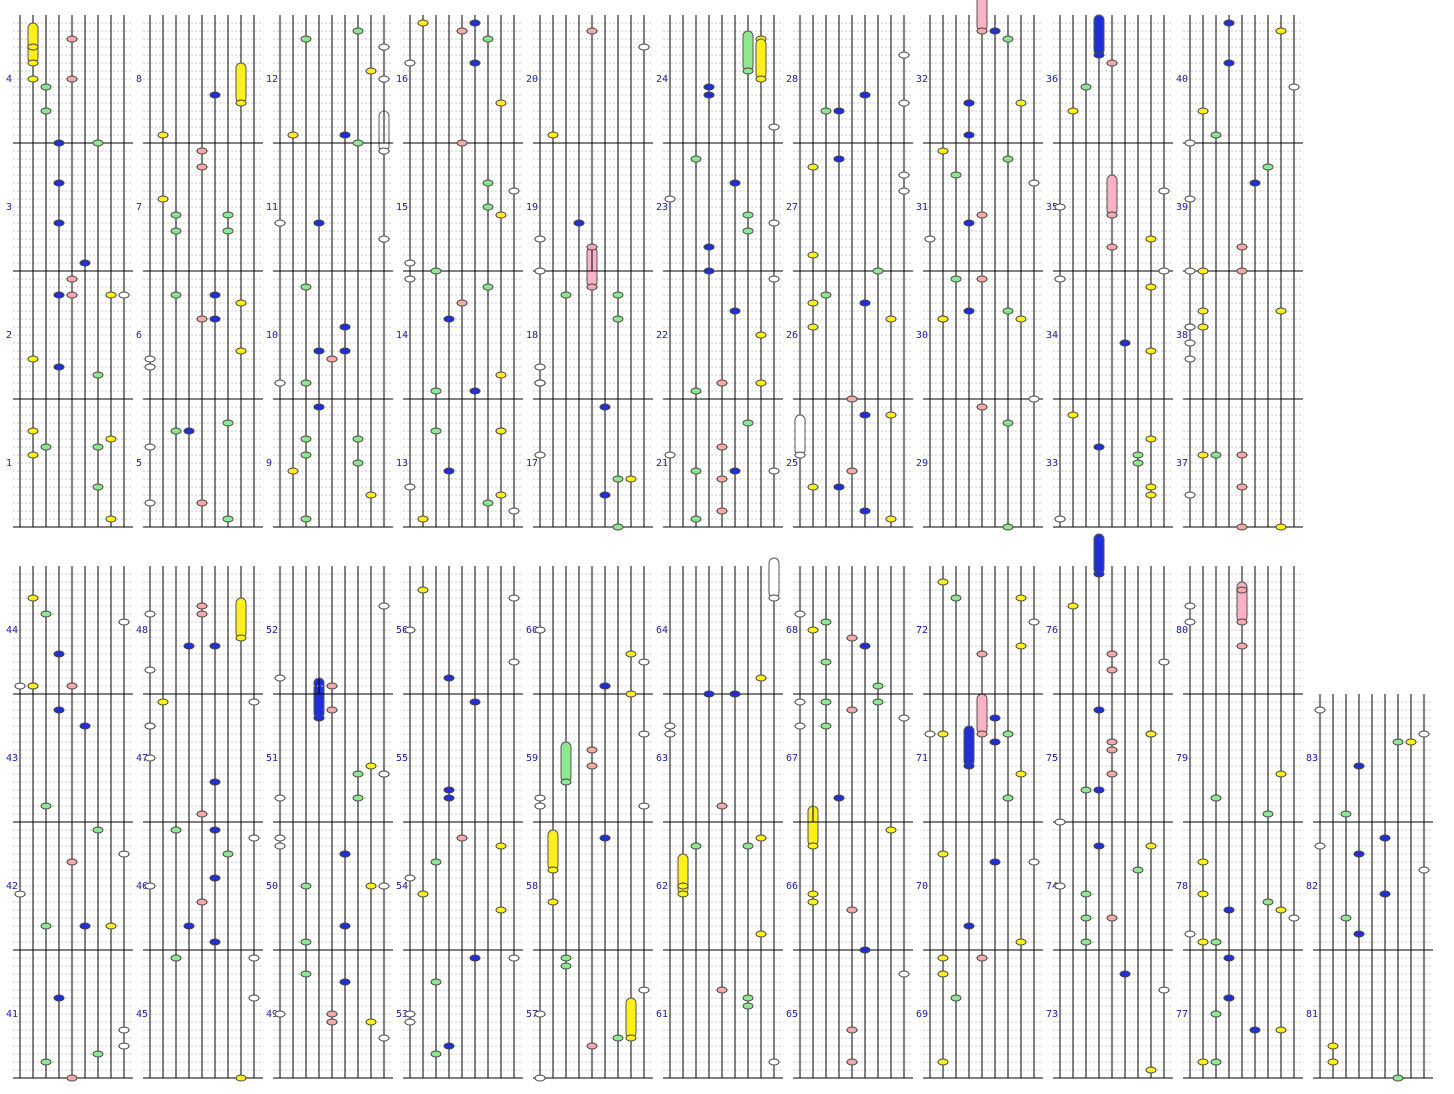  I want to click on measure-number: 31, so click(922, 207).